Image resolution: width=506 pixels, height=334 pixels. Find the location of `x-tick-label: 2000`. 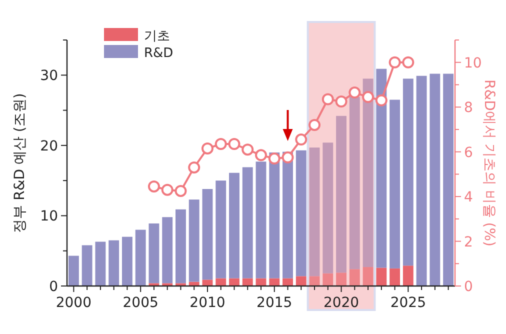

x-tick-label: 2000 is located at coordinates (74, 303).